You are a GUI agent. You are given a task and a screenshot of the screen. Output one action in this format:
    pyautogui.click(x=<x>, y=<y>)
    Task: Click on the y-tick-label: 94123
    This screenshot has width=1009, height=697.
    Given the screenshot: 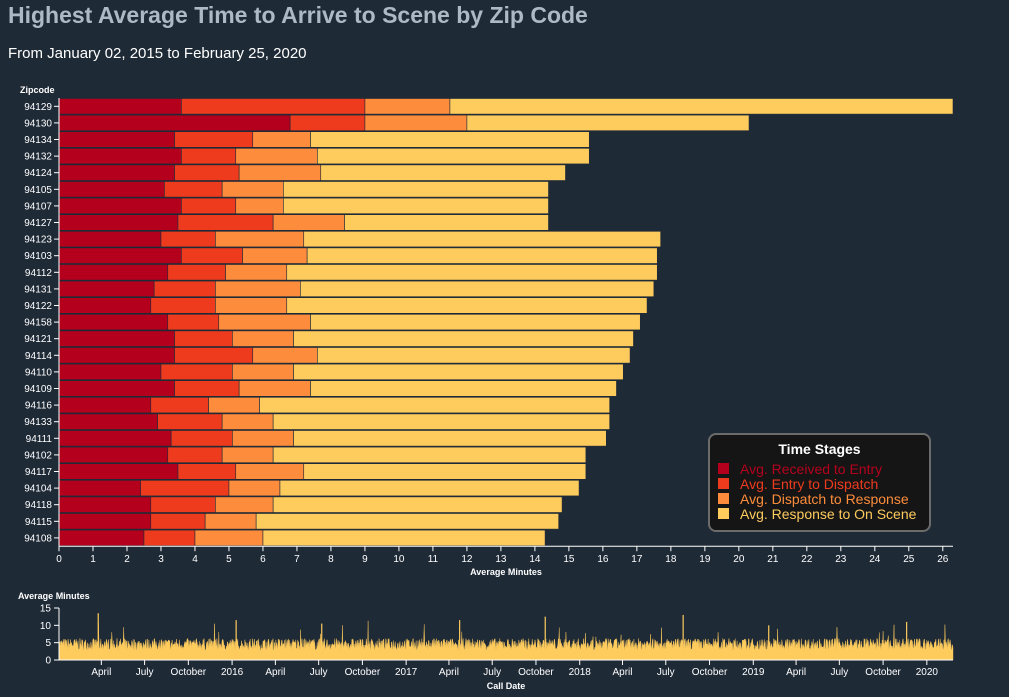 What is the action you would take?
    pyautogui.click(x=38, y=240)
    